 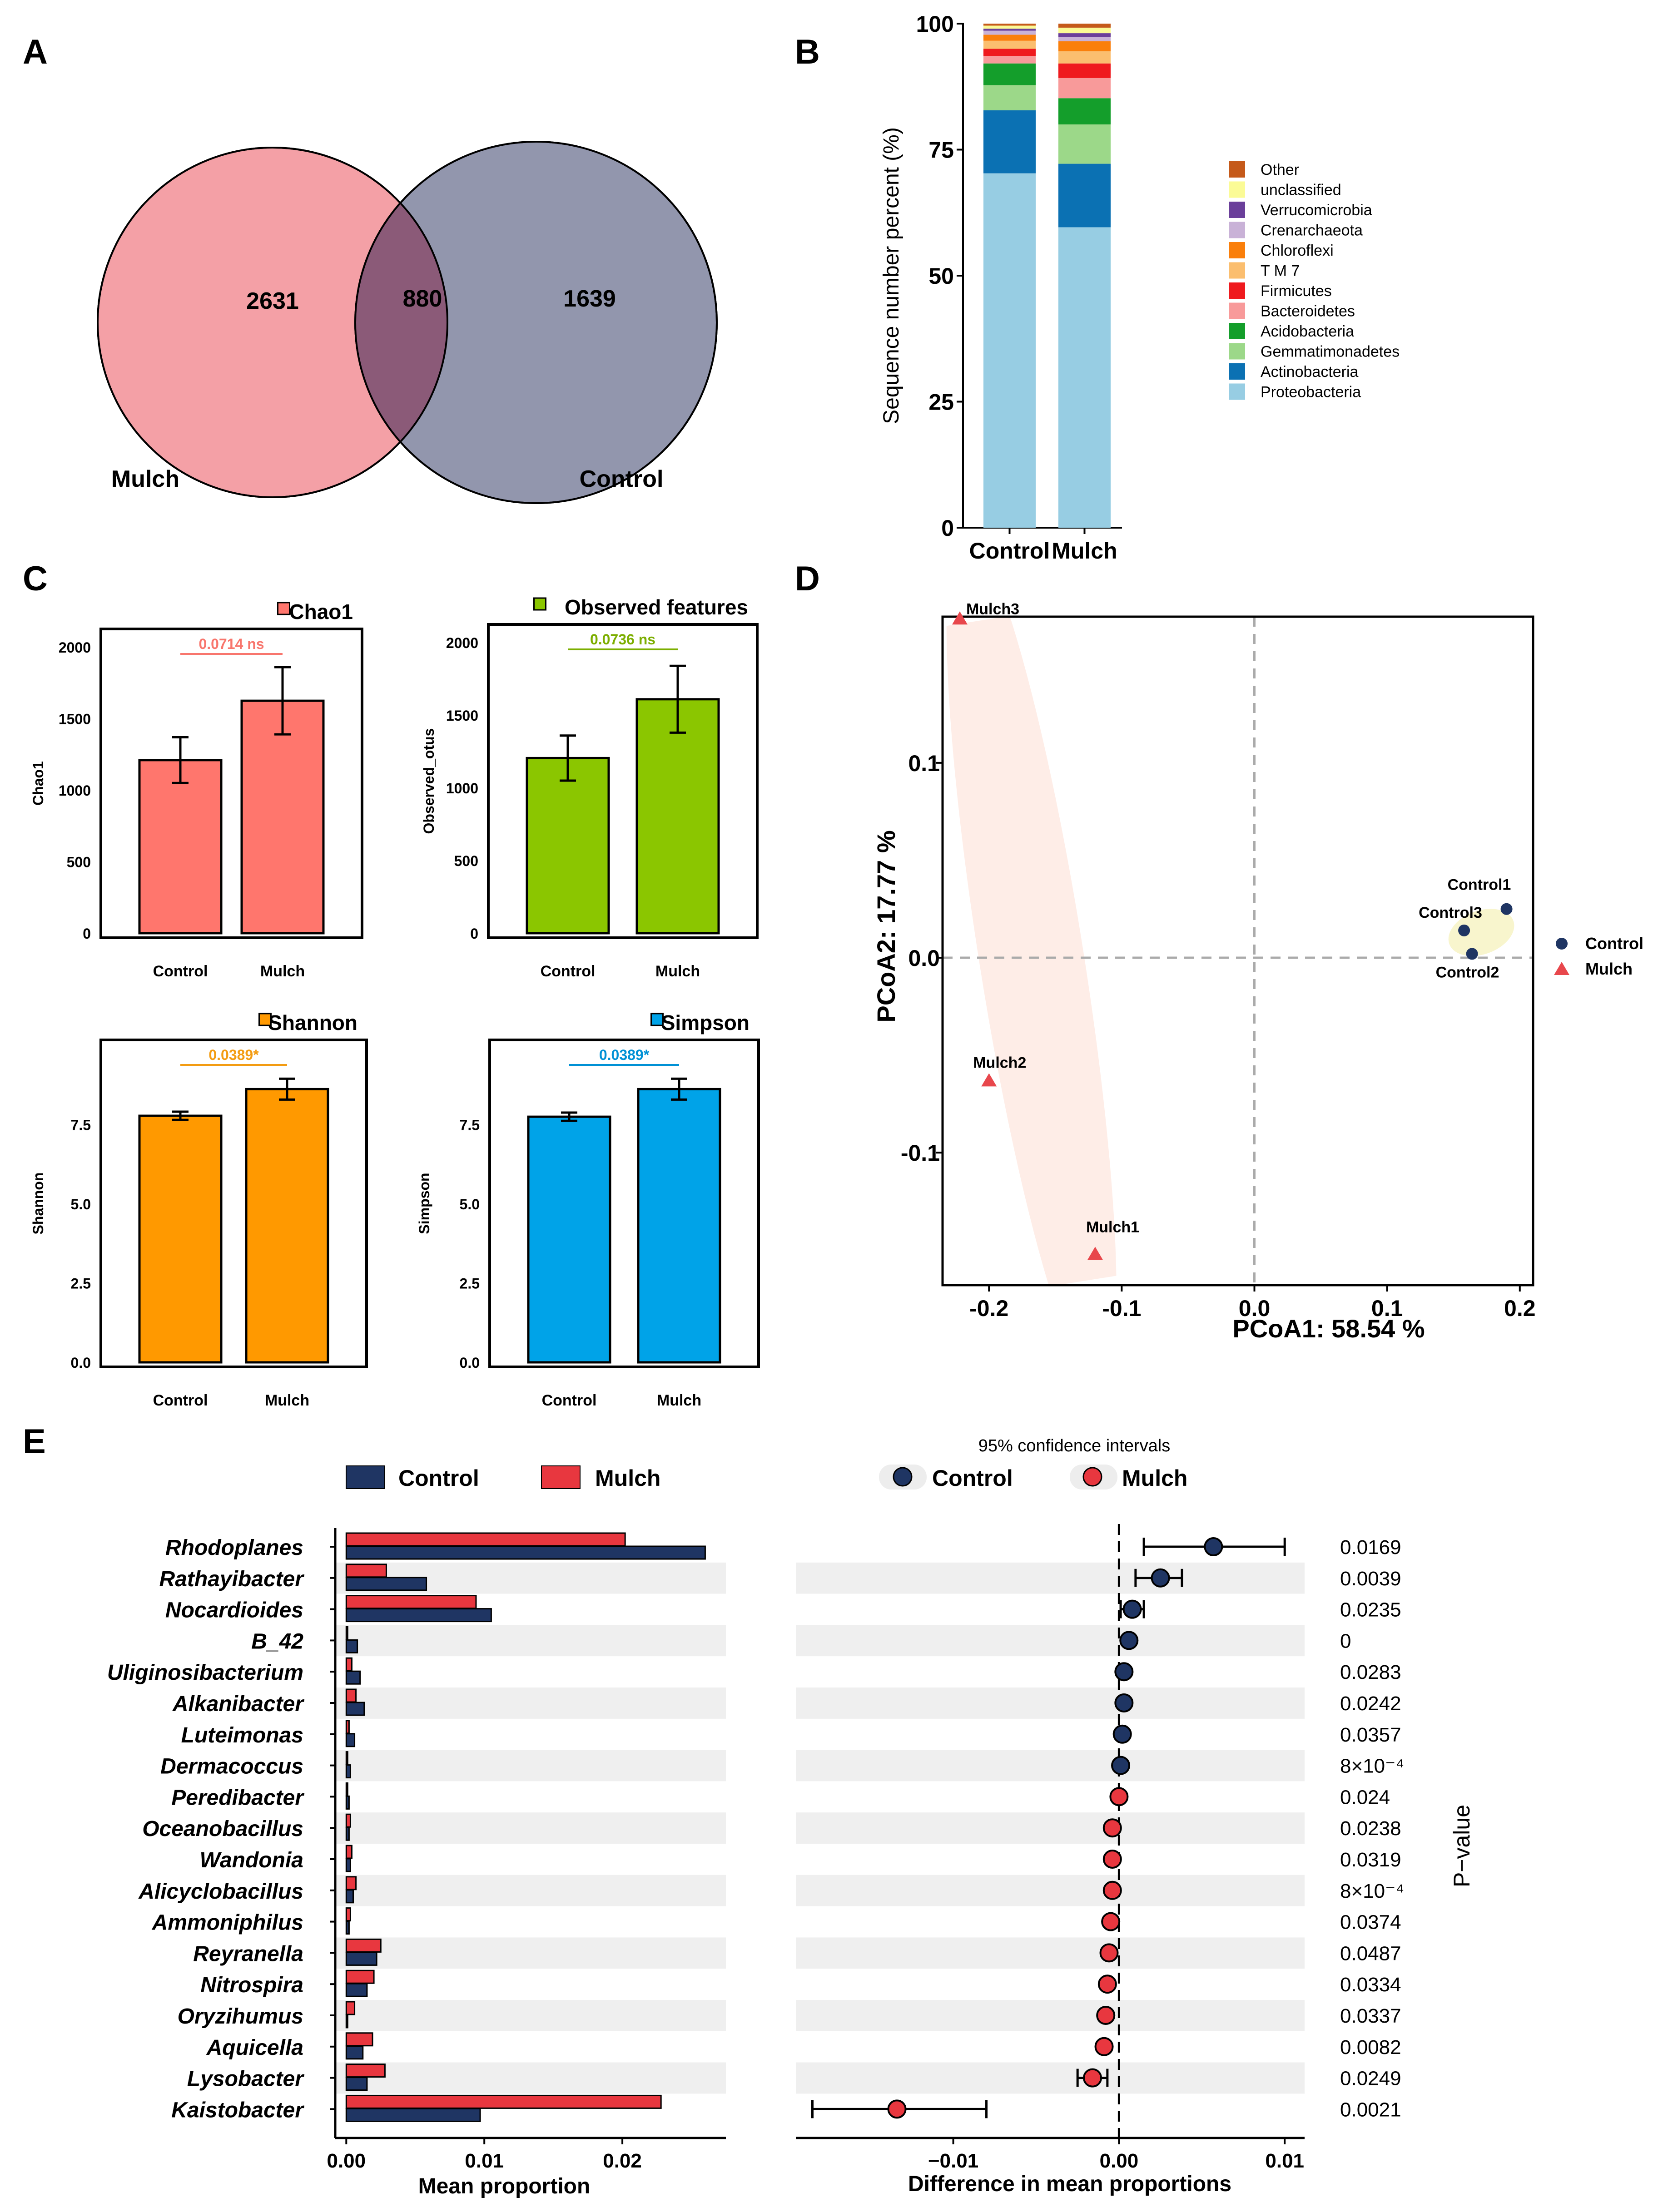 What do you see at coordinates (1562, 944) in the screenshot?
I see `legend-marker-control` at bounding box center [1562, 944].